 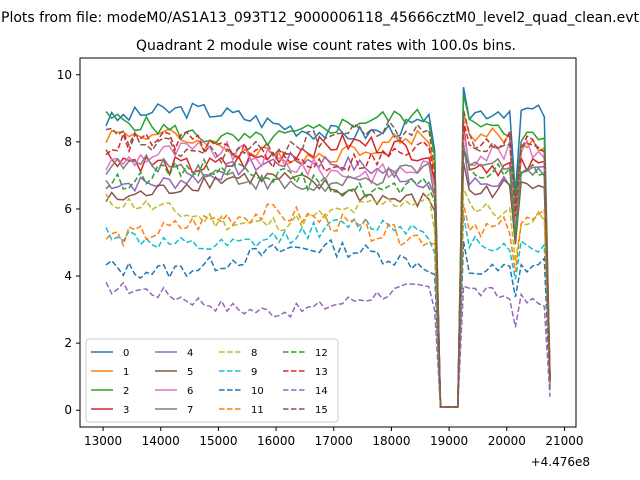 I want to click on y-axis: 0 2 4 6 8 10, so click(x=68, y=242).